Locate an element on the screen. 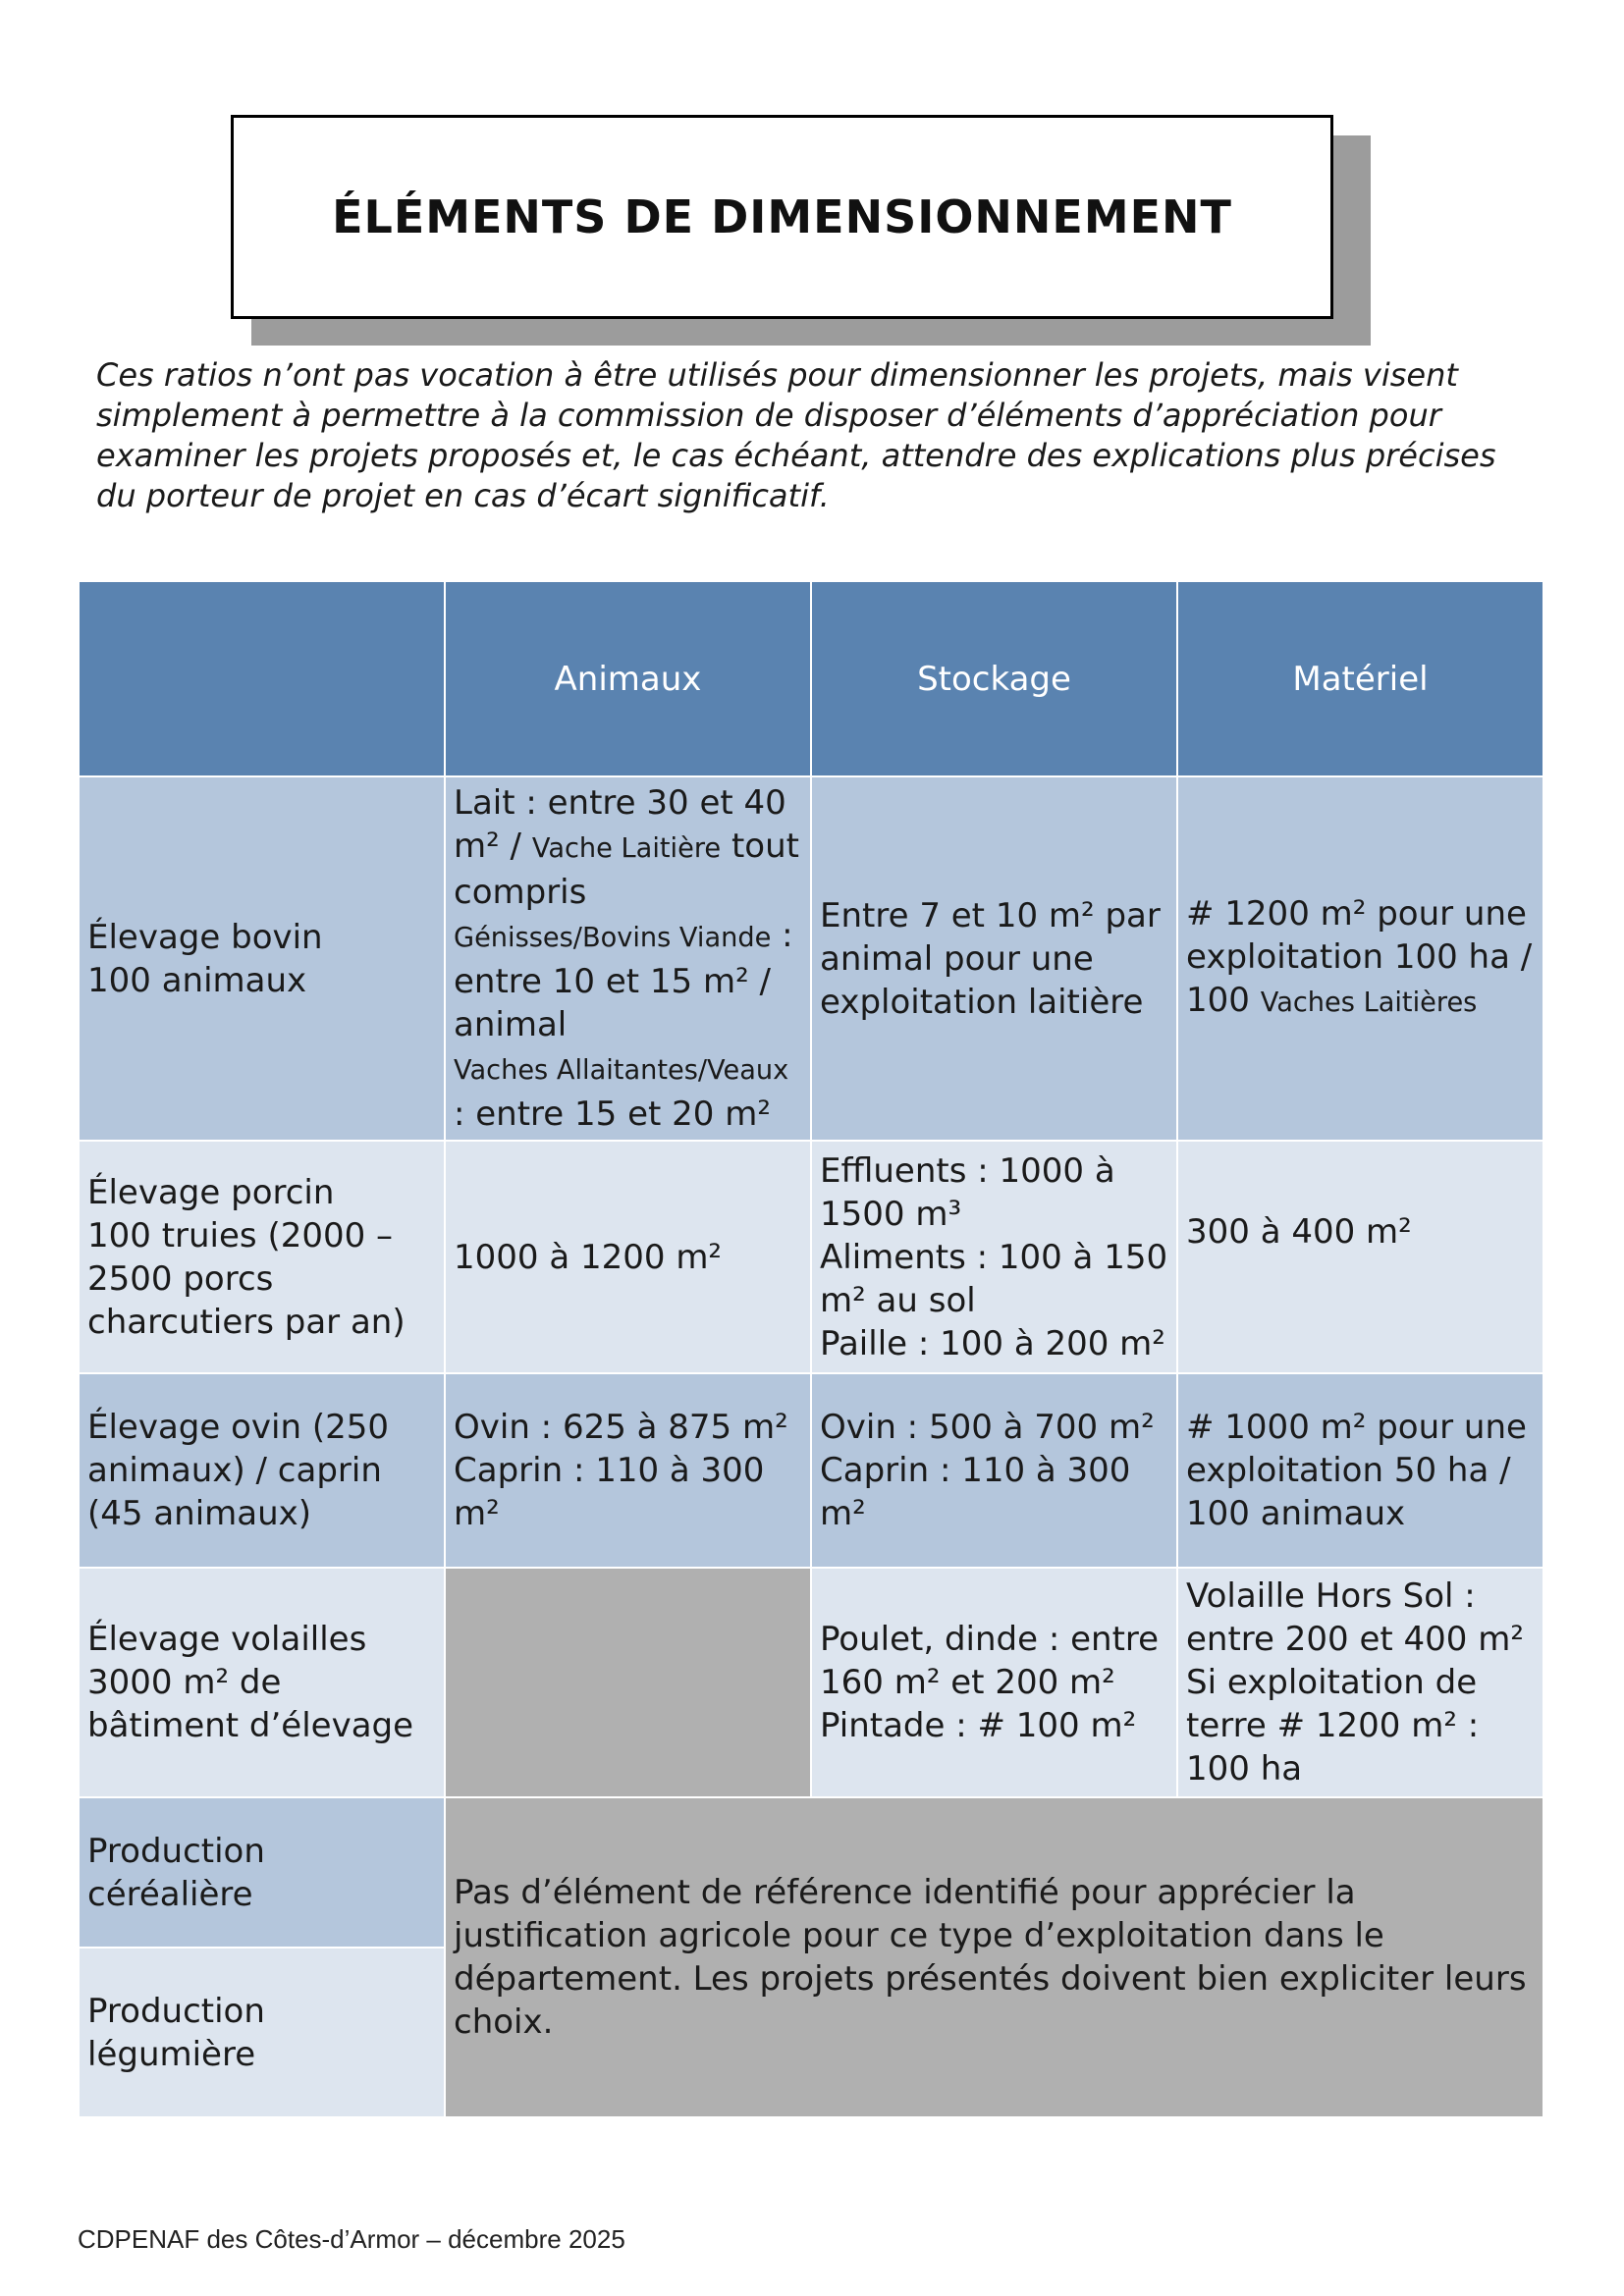  text: Vaches Laitières is located at coordinates (1369, 1003).